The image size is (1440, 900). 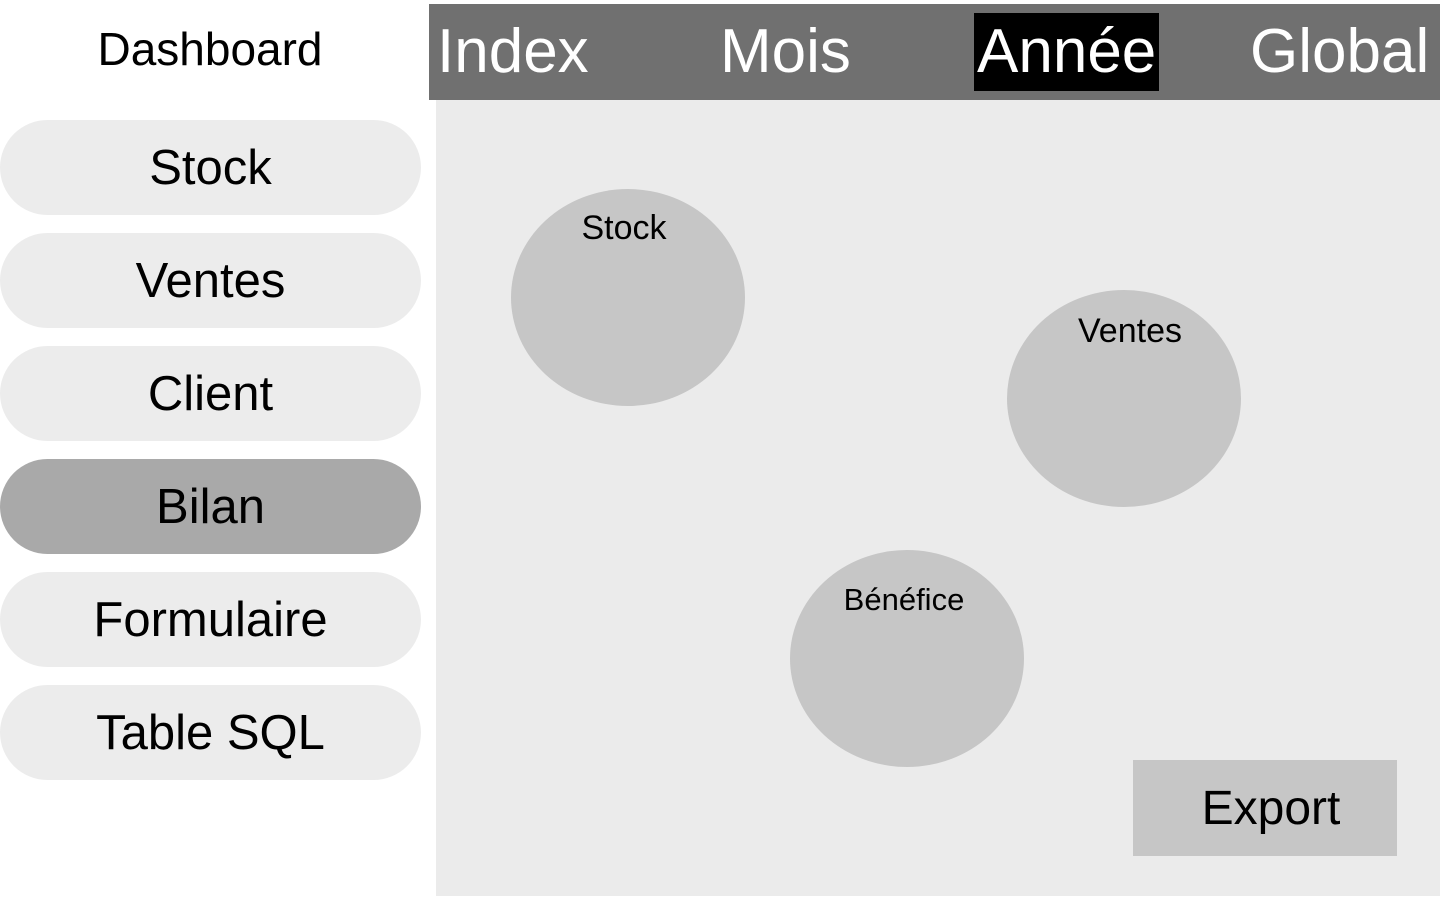 I want to click on sidebar-item-label: Client, so click(x=210, y=393).